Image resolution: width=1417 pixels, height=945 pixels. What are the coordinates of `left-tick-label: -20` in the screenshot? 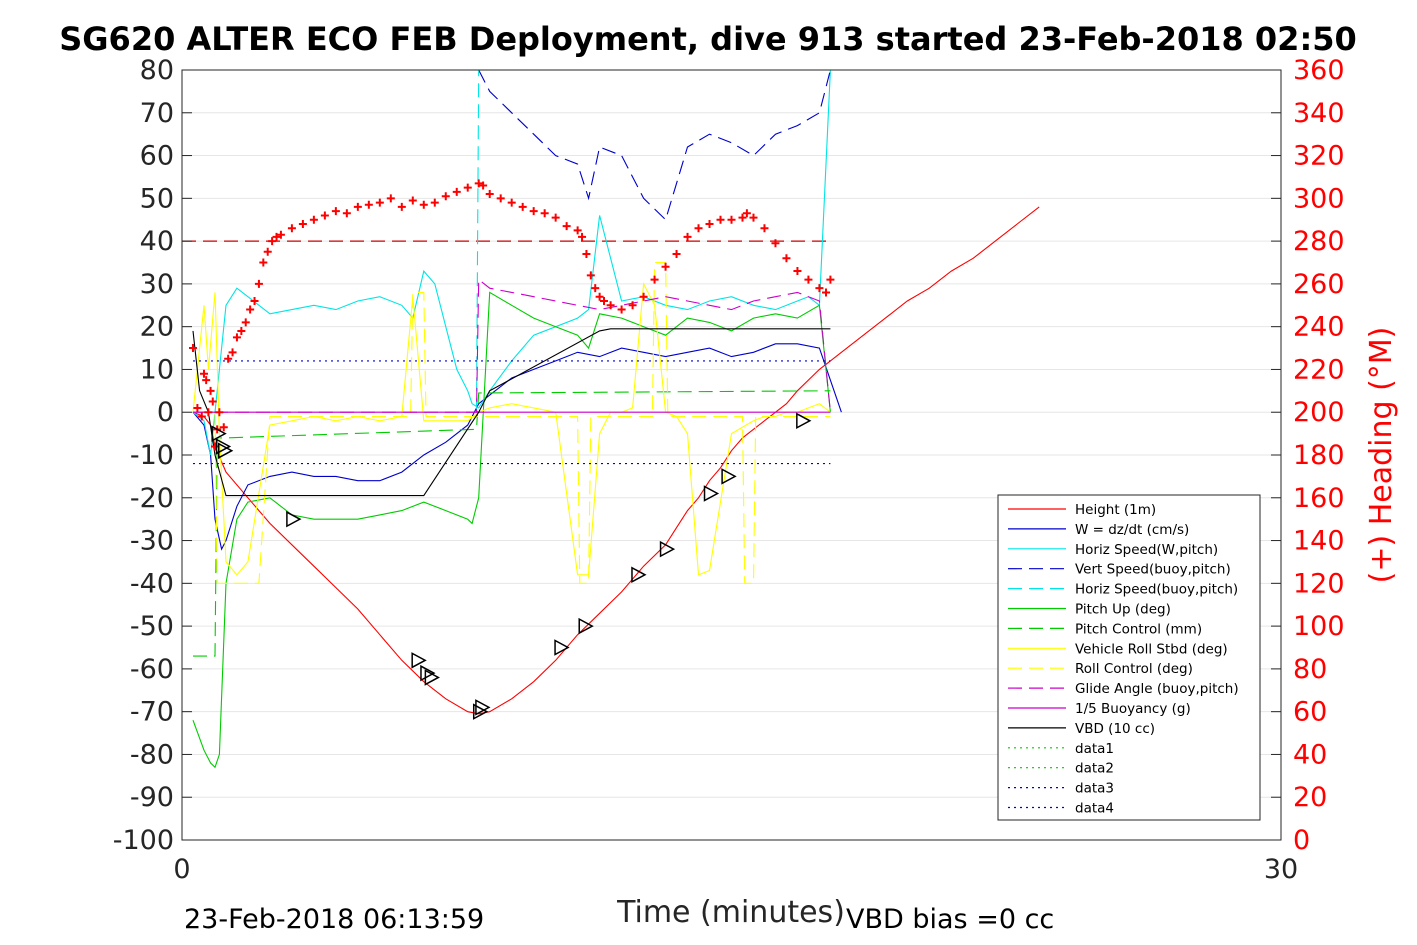 It's located at (152, 498).